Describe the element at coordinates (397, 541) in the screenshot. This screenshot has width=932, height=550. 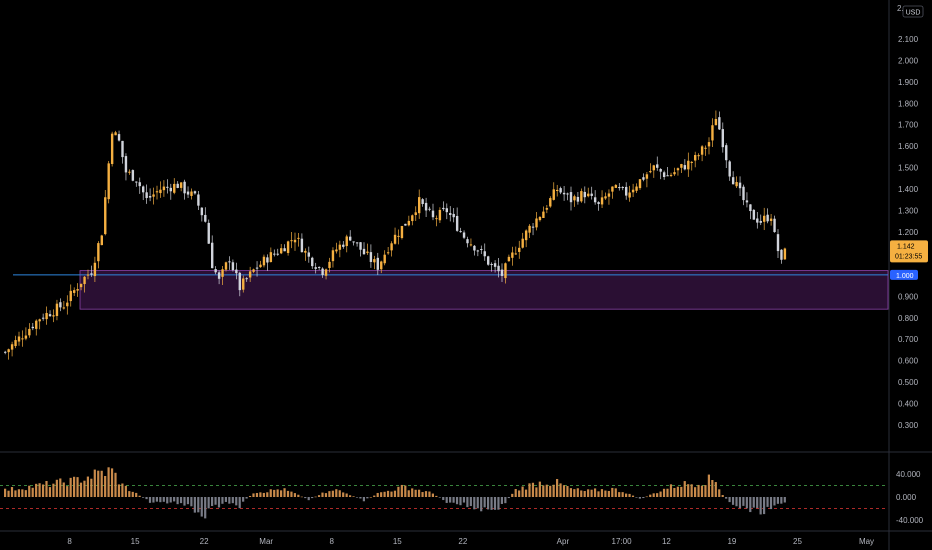
I see `time-tick-label: 15` at that location.